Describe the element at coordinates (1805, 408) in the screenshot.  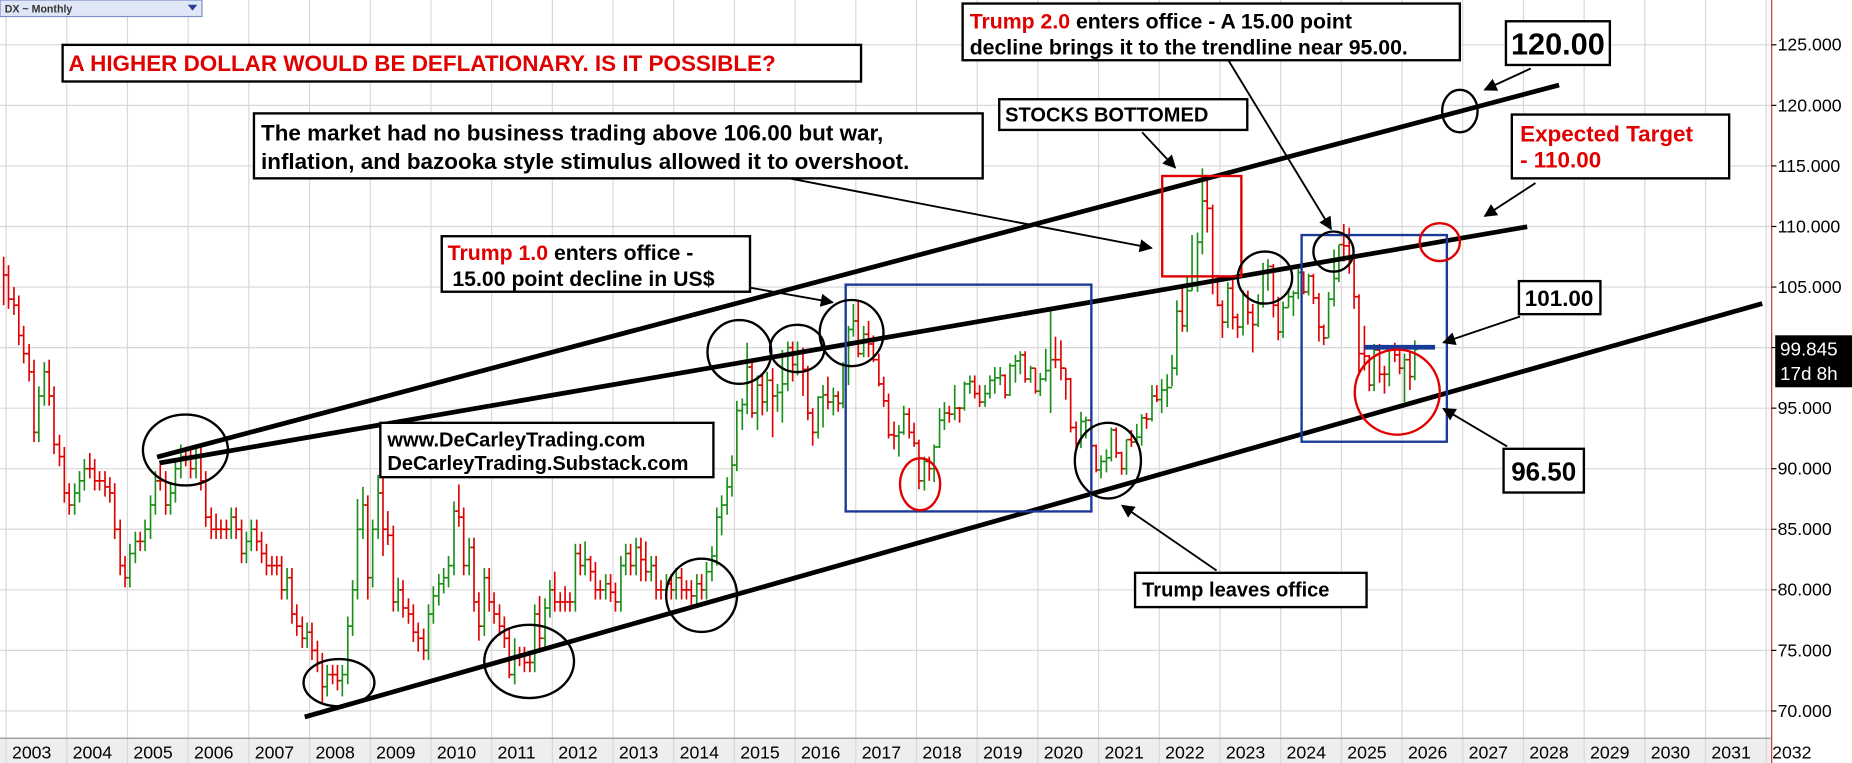
I see `y-tick-label: 95.000` at that location.